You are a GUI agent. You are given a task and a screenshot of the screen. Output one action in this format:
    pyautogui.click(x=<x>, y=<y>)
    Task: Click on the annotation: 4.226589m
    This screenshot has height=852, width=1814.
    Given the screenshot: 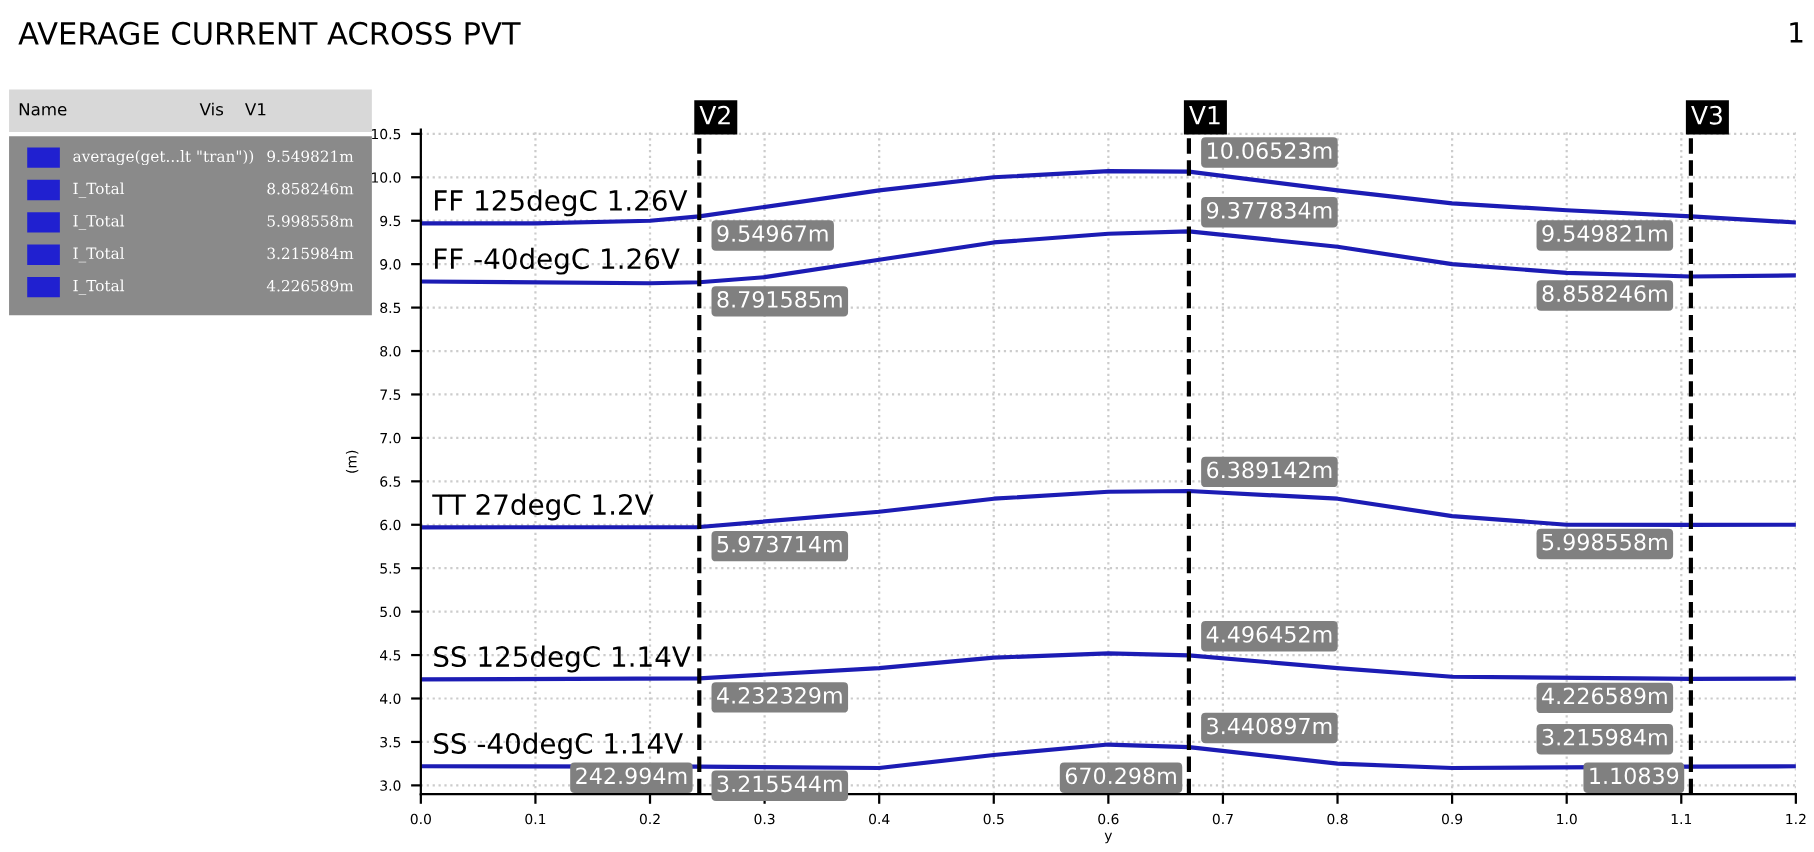 What is the action you would take?
    pyautogui.click(x=1604, y=696)
    